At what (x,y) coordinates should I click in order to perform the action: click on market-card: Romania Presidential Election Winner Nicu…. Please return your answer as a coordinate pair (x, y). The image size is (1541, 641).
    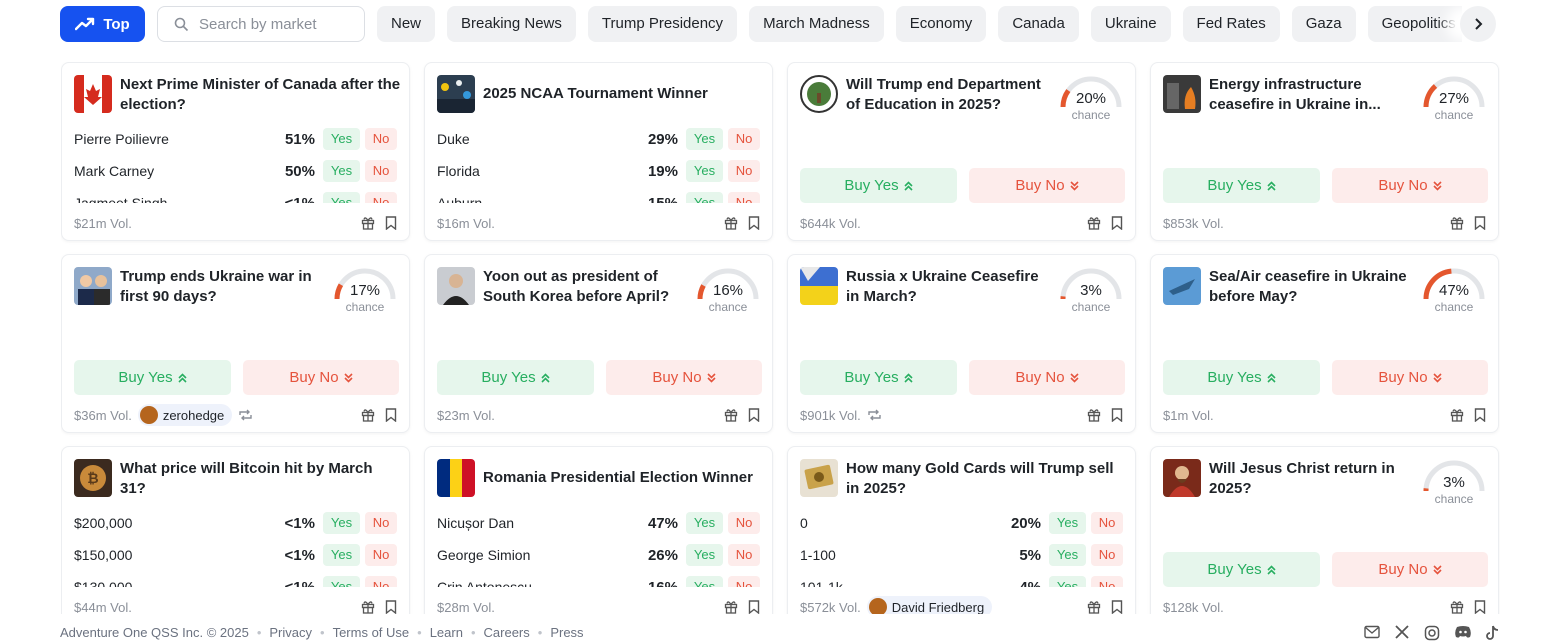
    Looking at the image, I should click on (598, 530).